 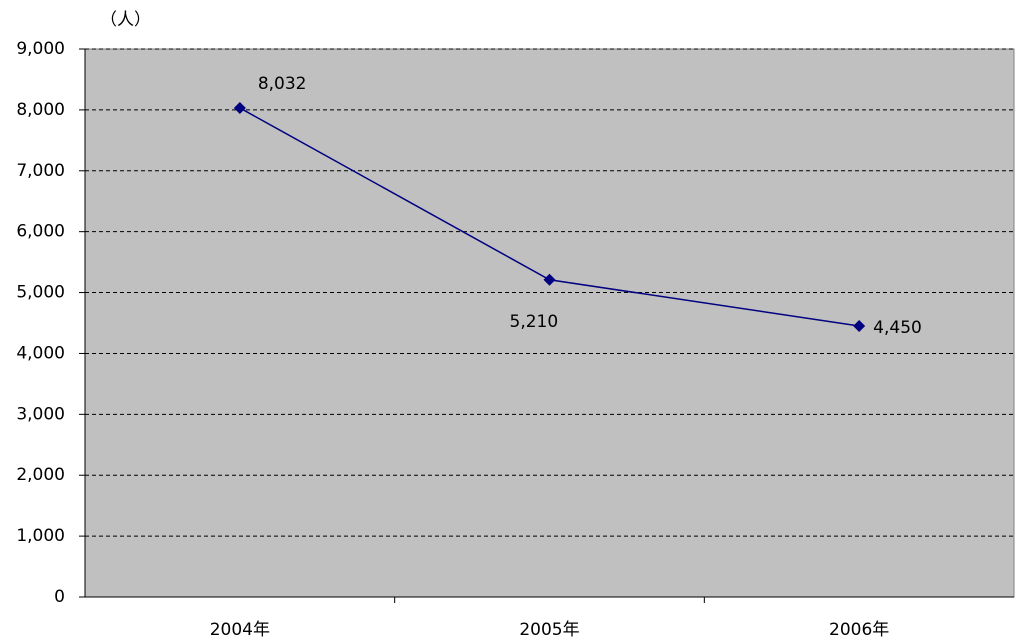 What do you see at coordinates (859, 630) in the screenshot?
I see `x-tick-label: 2006年` at bounding box center [859, 630].